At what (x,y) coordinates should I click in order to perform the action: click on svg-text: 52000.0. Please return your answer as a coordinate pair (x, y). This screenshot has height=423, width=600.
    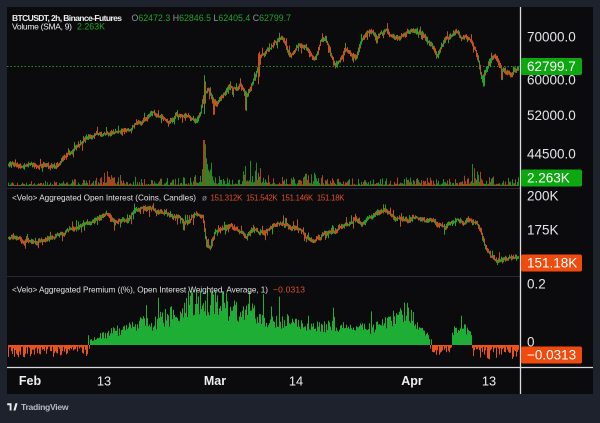
    Looking at the image, I should click on (551, 115).